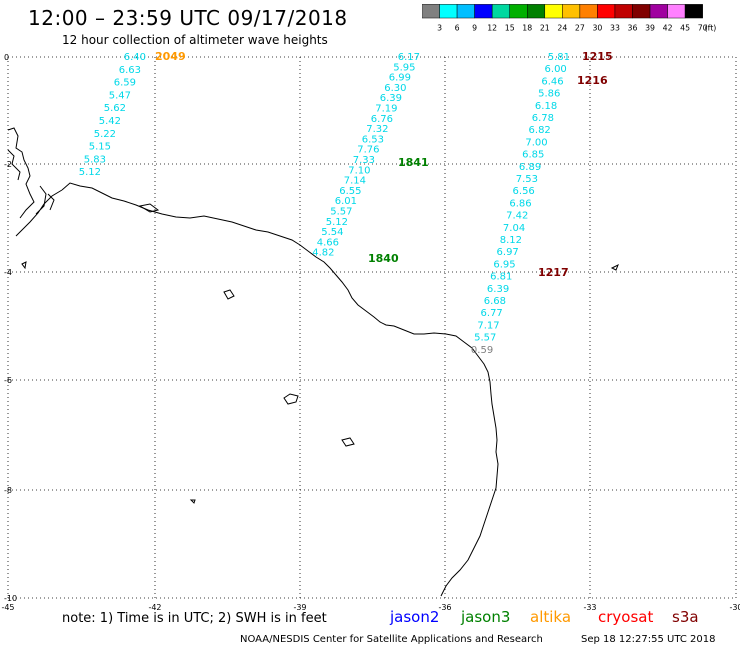 This screenshot has width=740, height=650. Describe the element at coordinates (486, 617) in the screenshot. I see `satellite-label-jason3: jason3` at that location.